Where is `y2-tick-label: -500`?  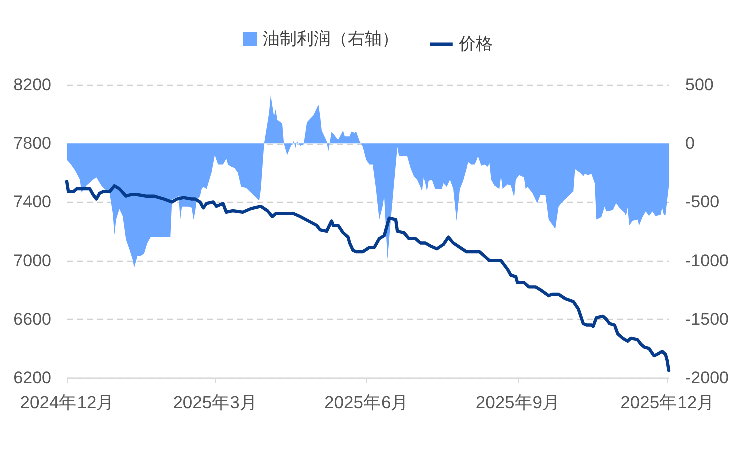 y2-tick-label: -500 is located at coordinates (703, 202).